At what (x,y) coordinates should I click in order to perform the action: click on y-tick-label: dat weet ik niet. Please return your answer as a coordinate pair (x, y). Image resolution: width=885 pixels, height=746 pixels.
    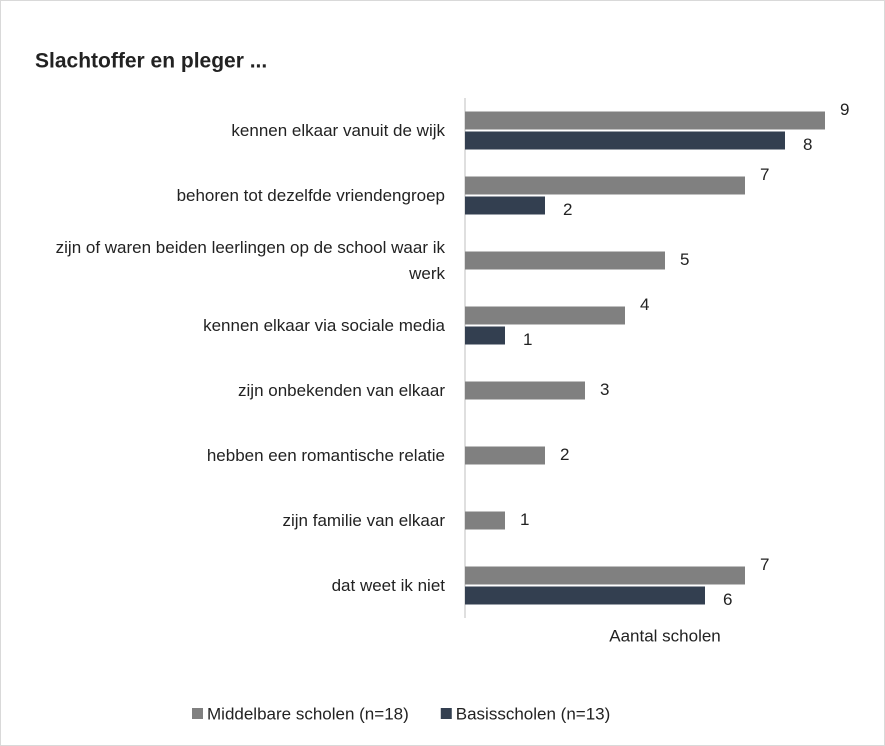
    Looking at the image, I should click on (388, 585).